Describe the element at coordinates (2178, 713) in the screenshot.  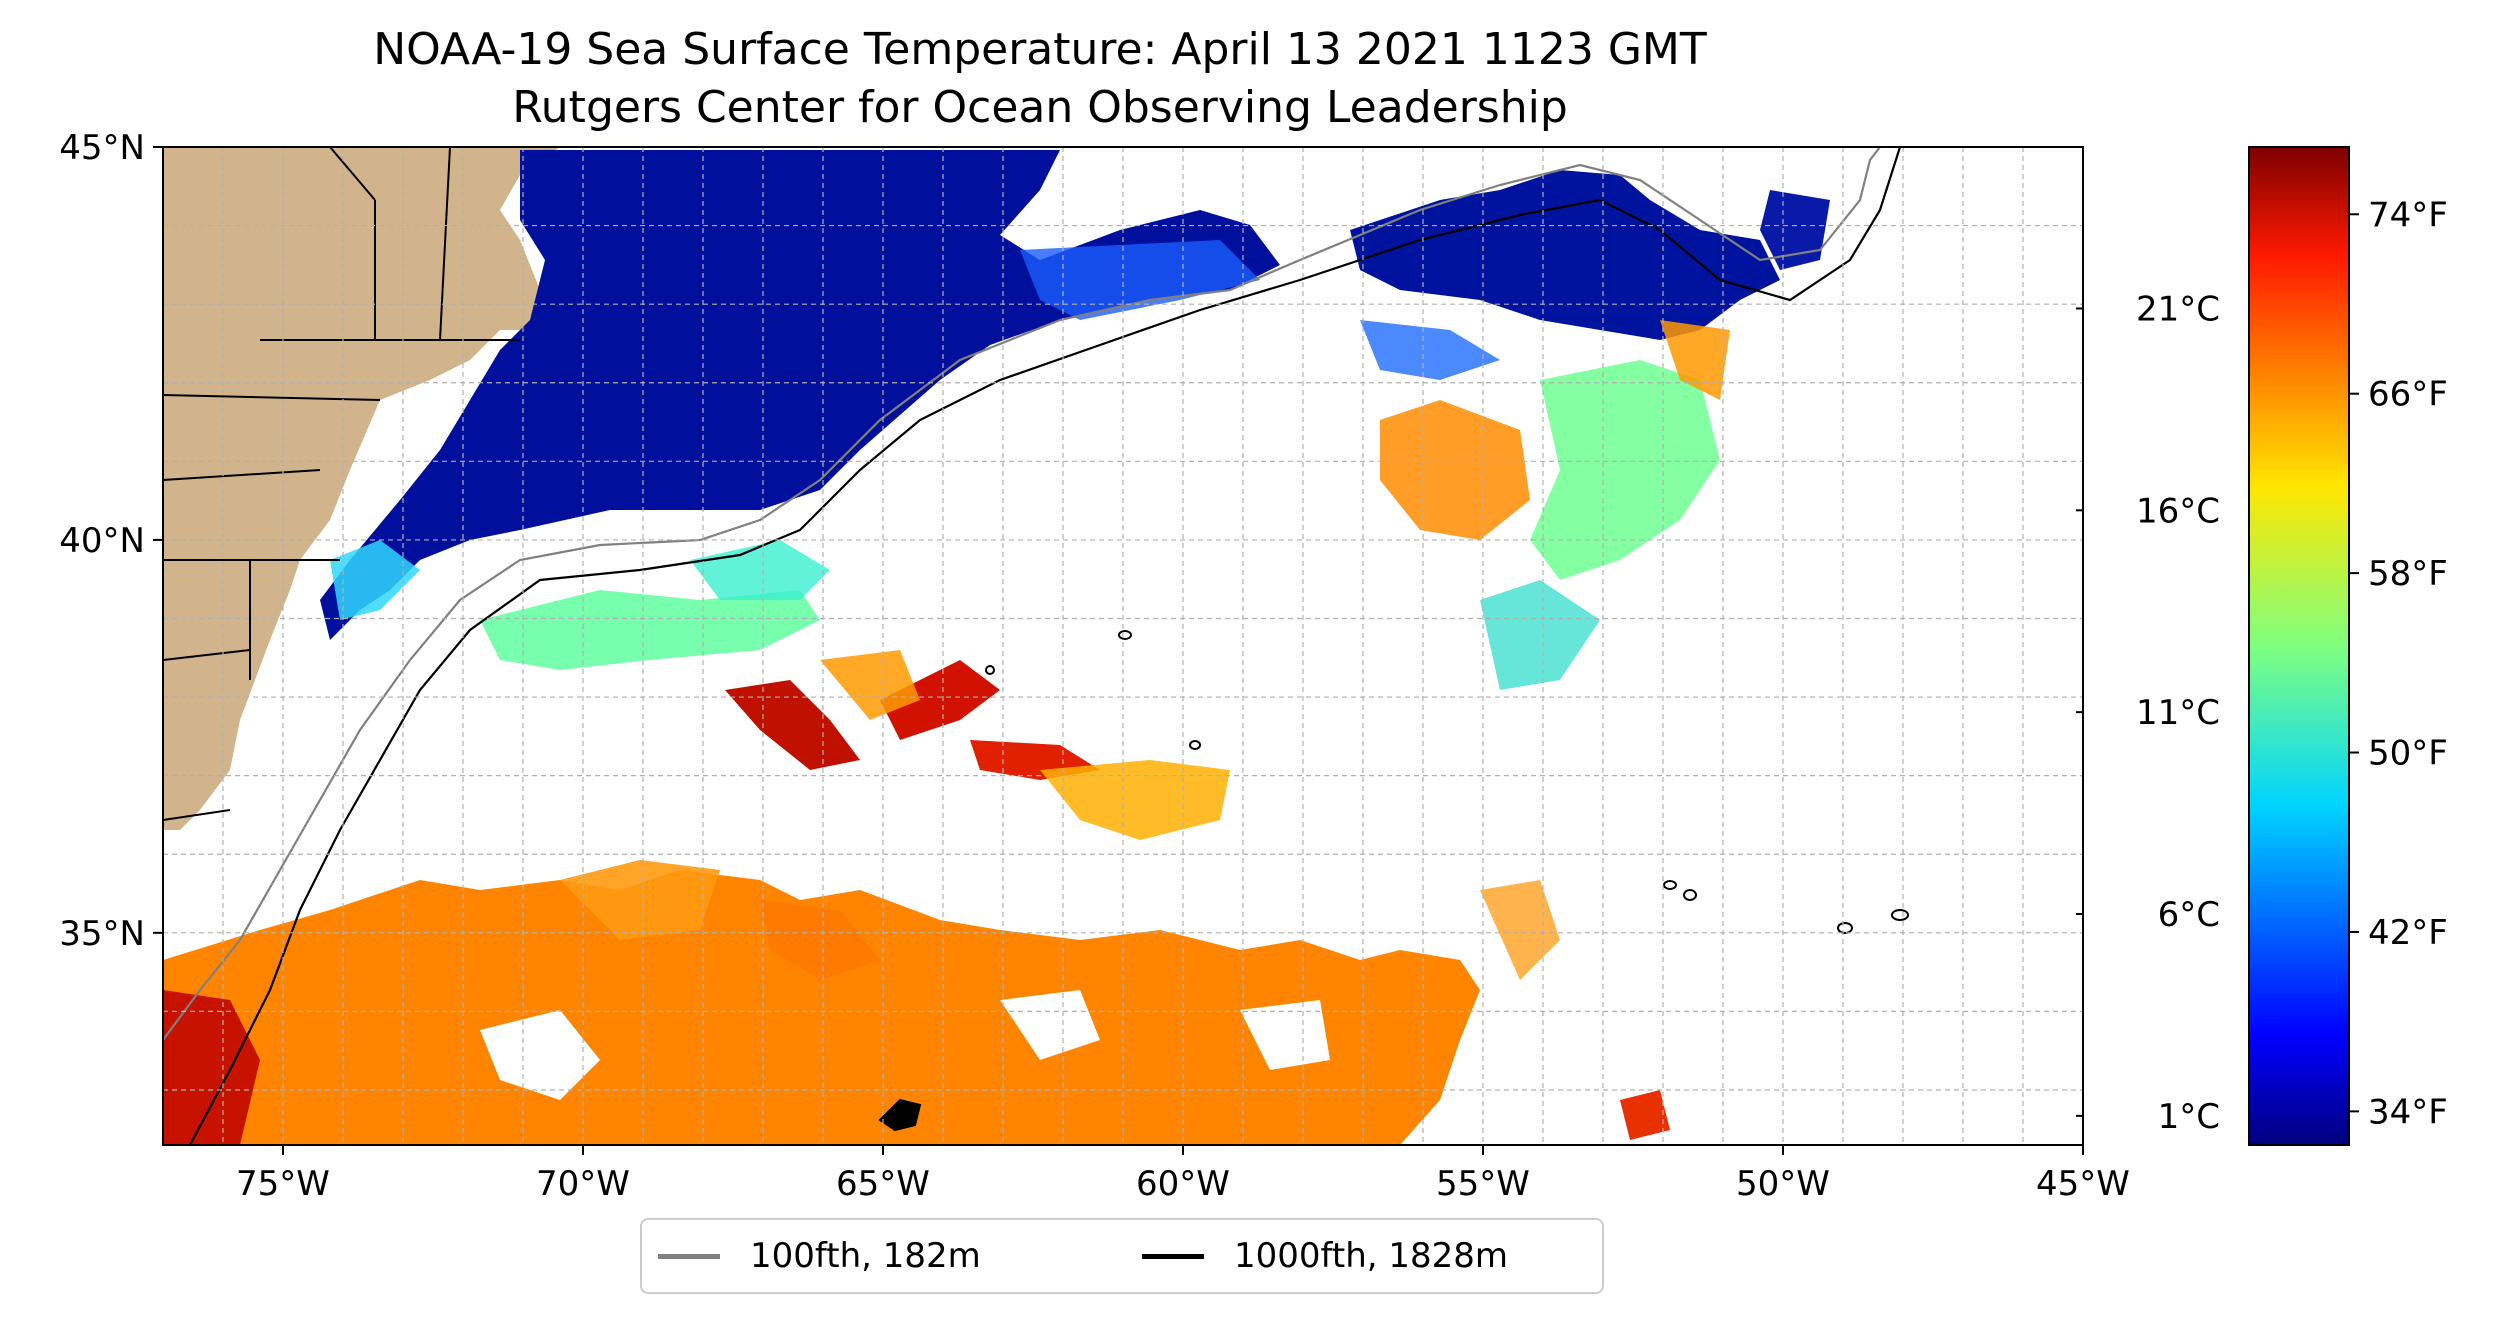
I see `colorbar-label-c: 11°C` at that location.